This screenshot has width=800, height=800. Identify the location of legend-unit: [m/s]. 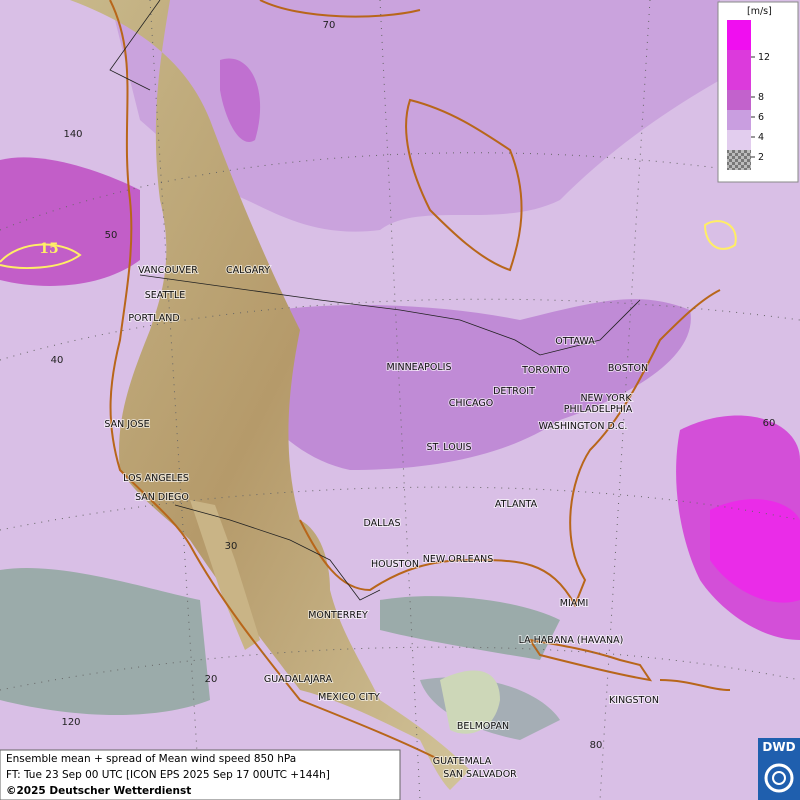
(759, 11).